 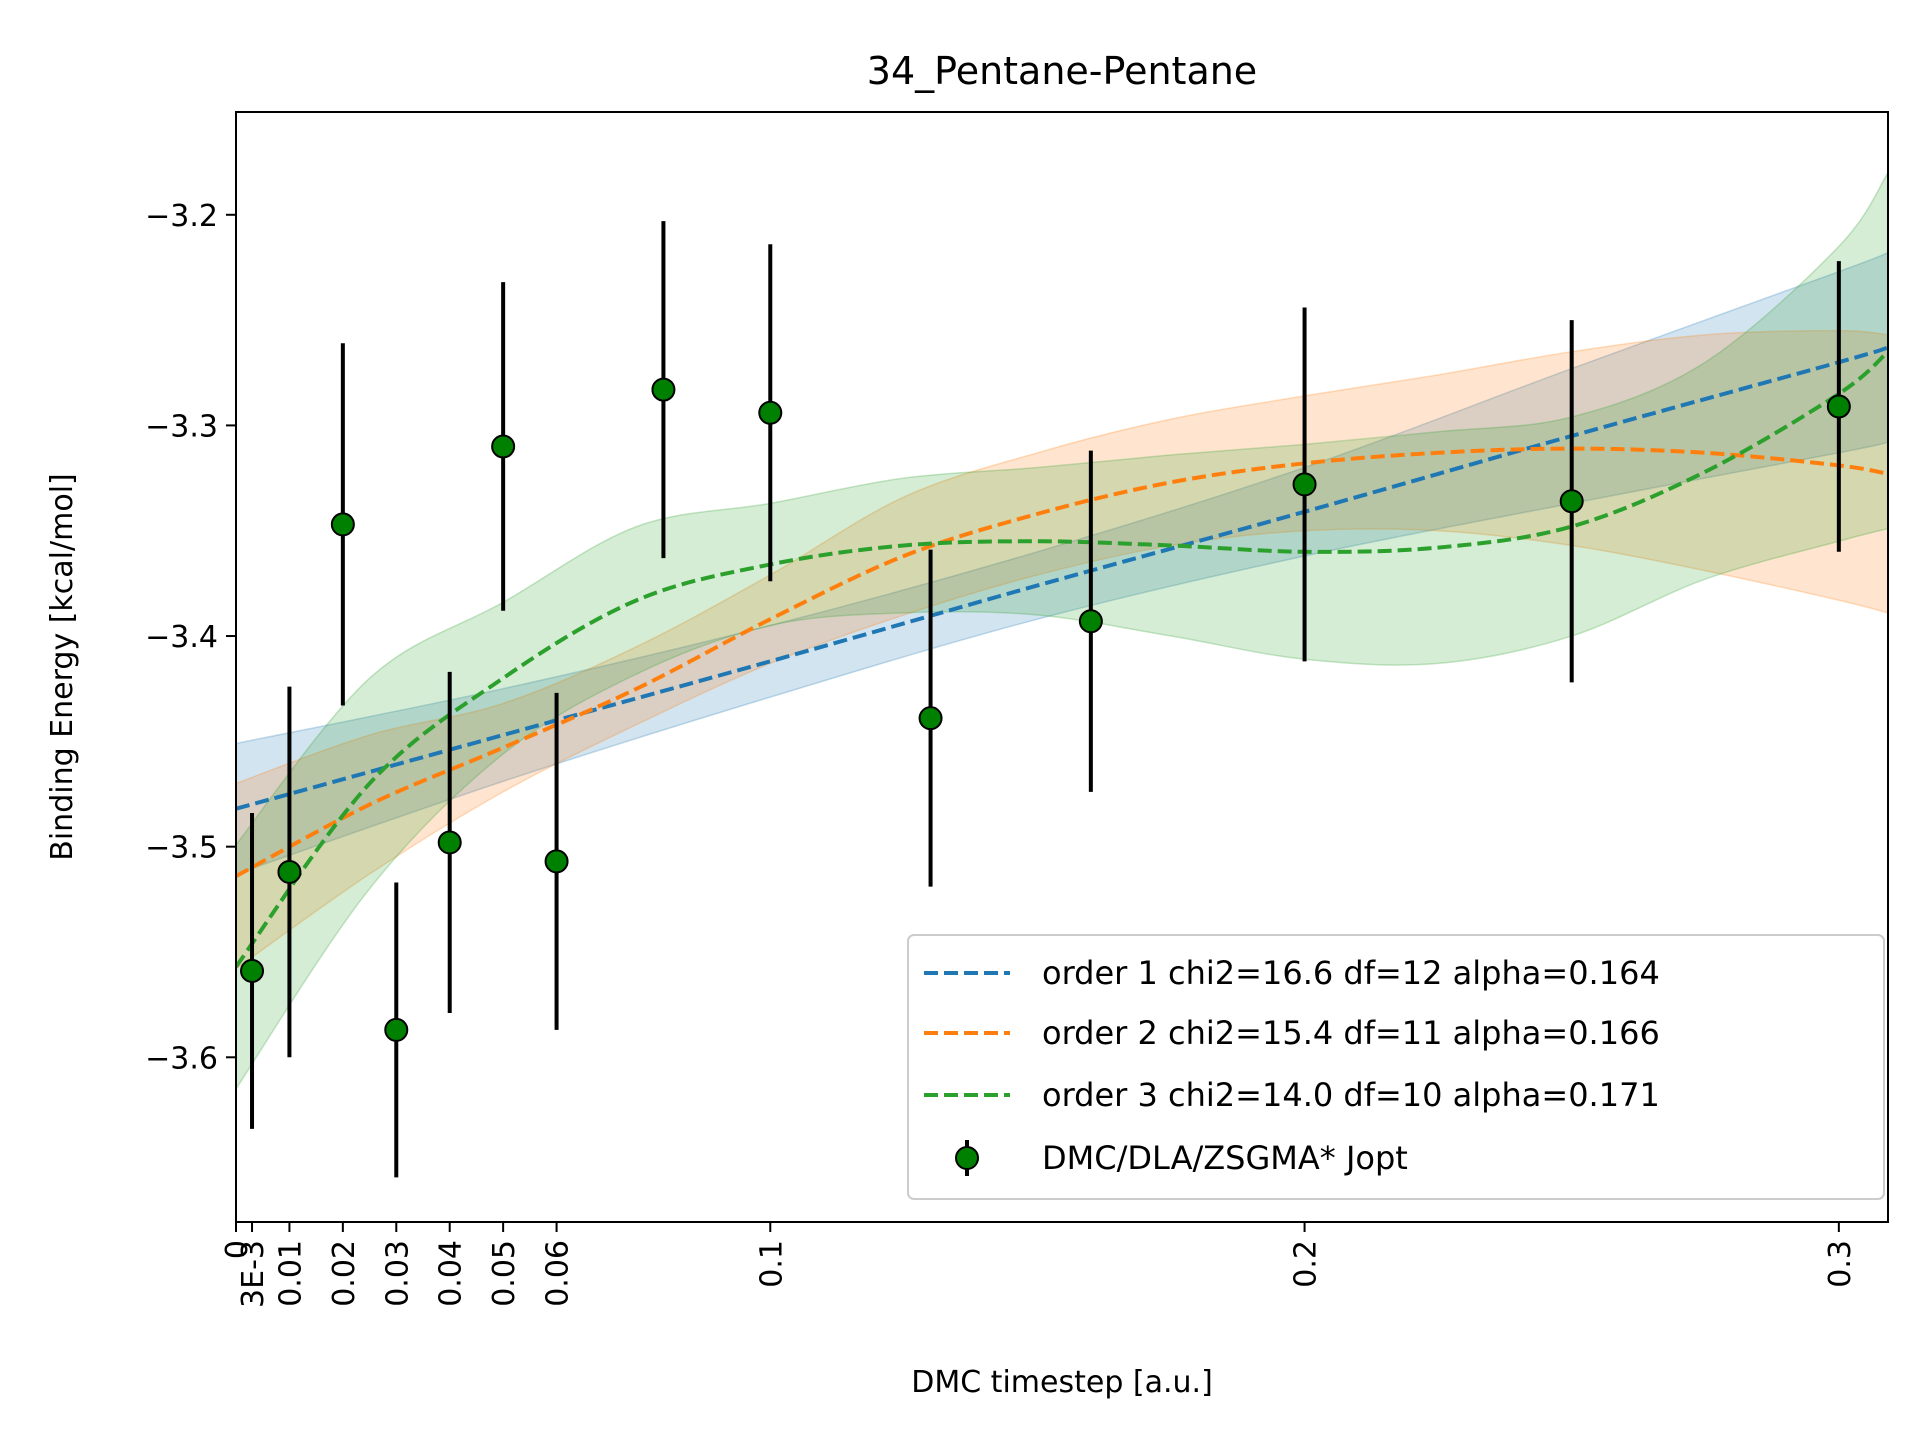 I want to click on legend-label-points: DMC/DLA/ZSGMA* Jopt, so click(x=1225, y=1158).